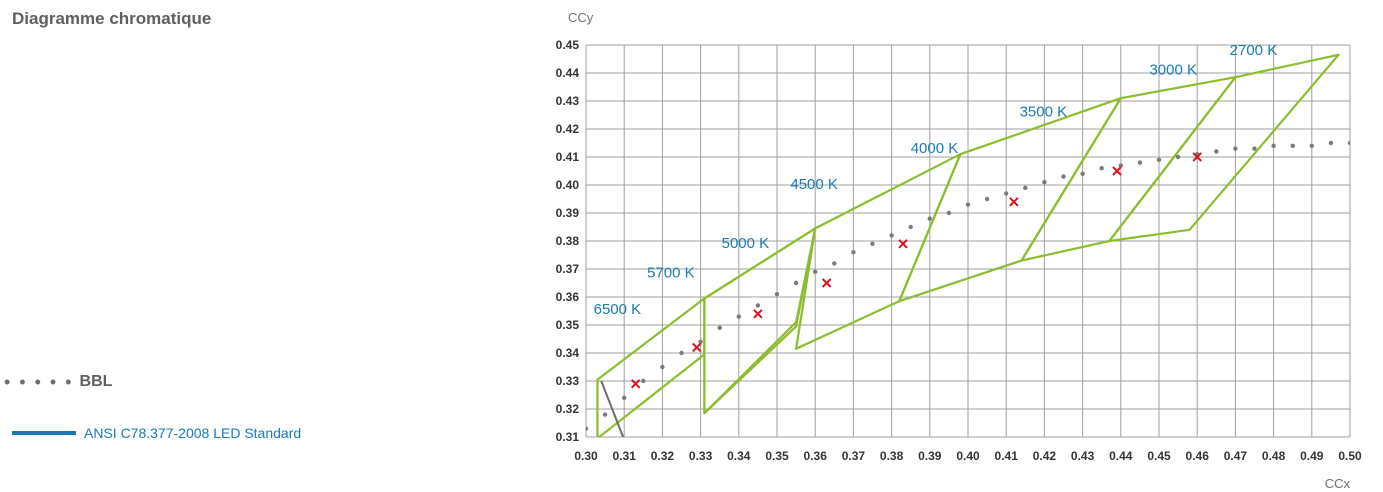 This screenshot has height=492, width=1383. I want to click on x-tick-label: 0.30, so click(586, 456).